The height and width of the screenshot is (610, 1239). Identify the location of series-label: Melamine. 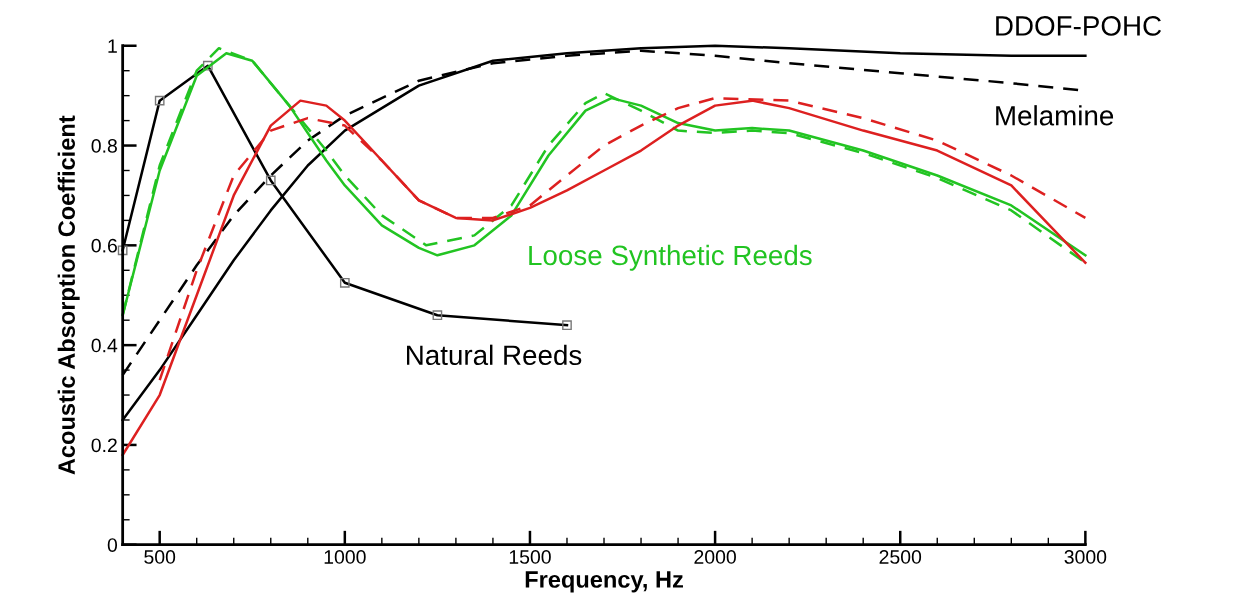
(1055, 115).